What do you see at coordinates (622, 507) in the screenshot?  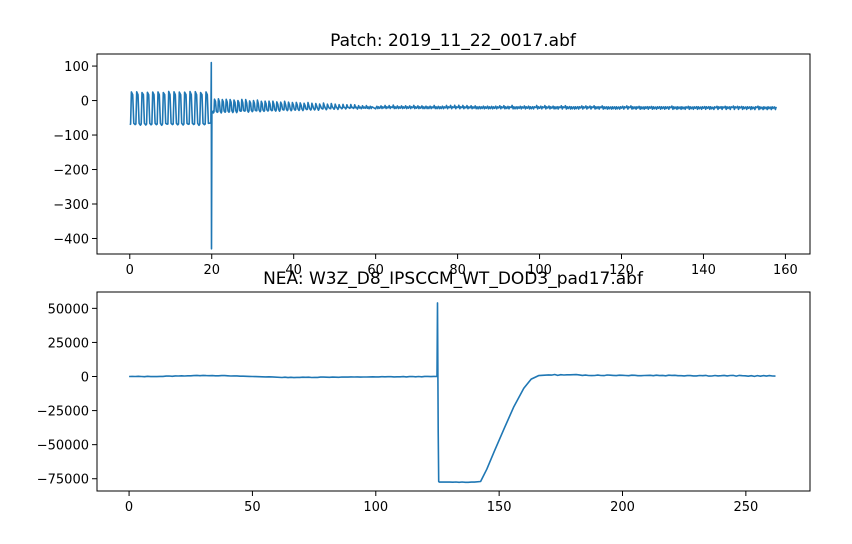 I see `bottom-chart-x-tick-label: 200` at bounding box center [622, 507].